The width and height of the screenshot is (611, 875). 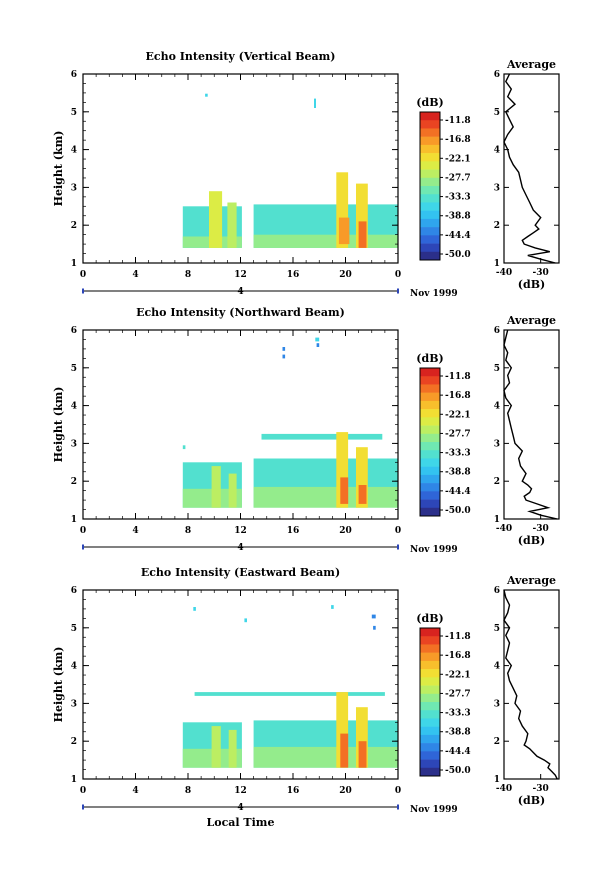 I want to click on profile-y-tick-label: 4, so click(x=497, y=151).